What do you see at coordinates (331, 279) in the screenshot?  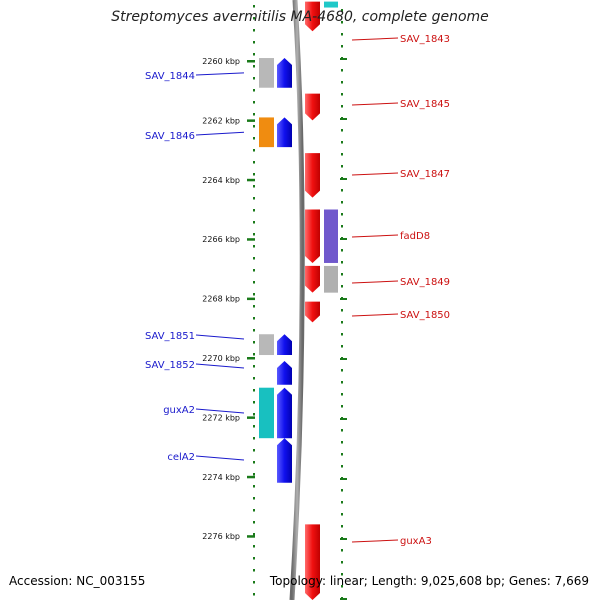 I see `reverse-feature-box` at bounding box center [331, 279].